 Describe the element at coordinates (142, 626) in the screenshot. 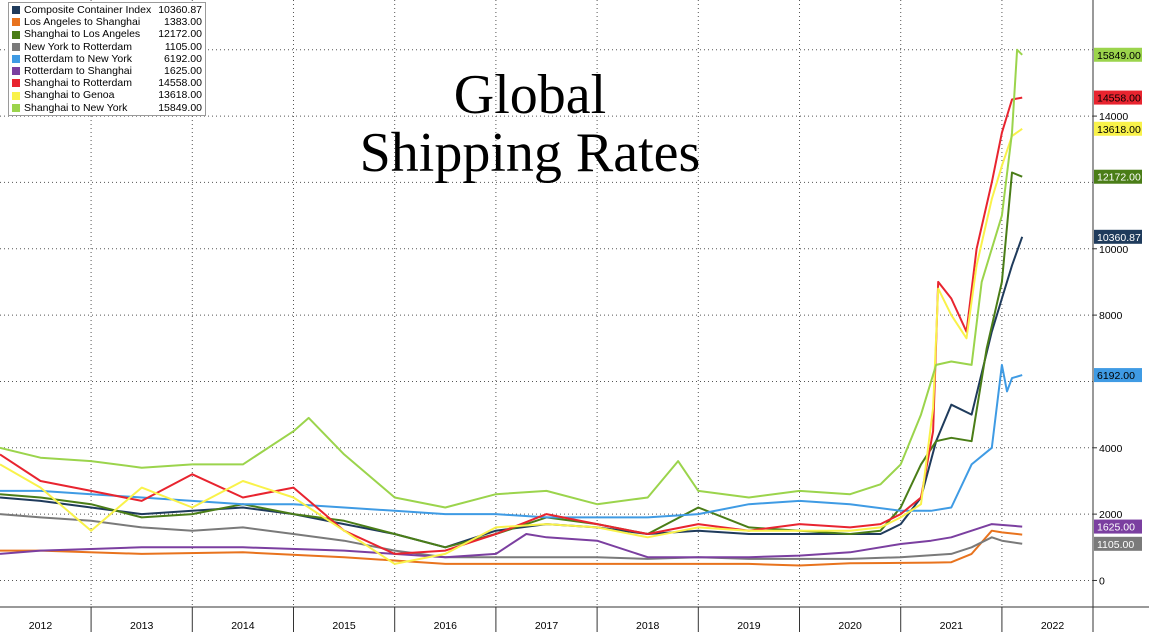

I see `x-tick-label: 2013` at that location.